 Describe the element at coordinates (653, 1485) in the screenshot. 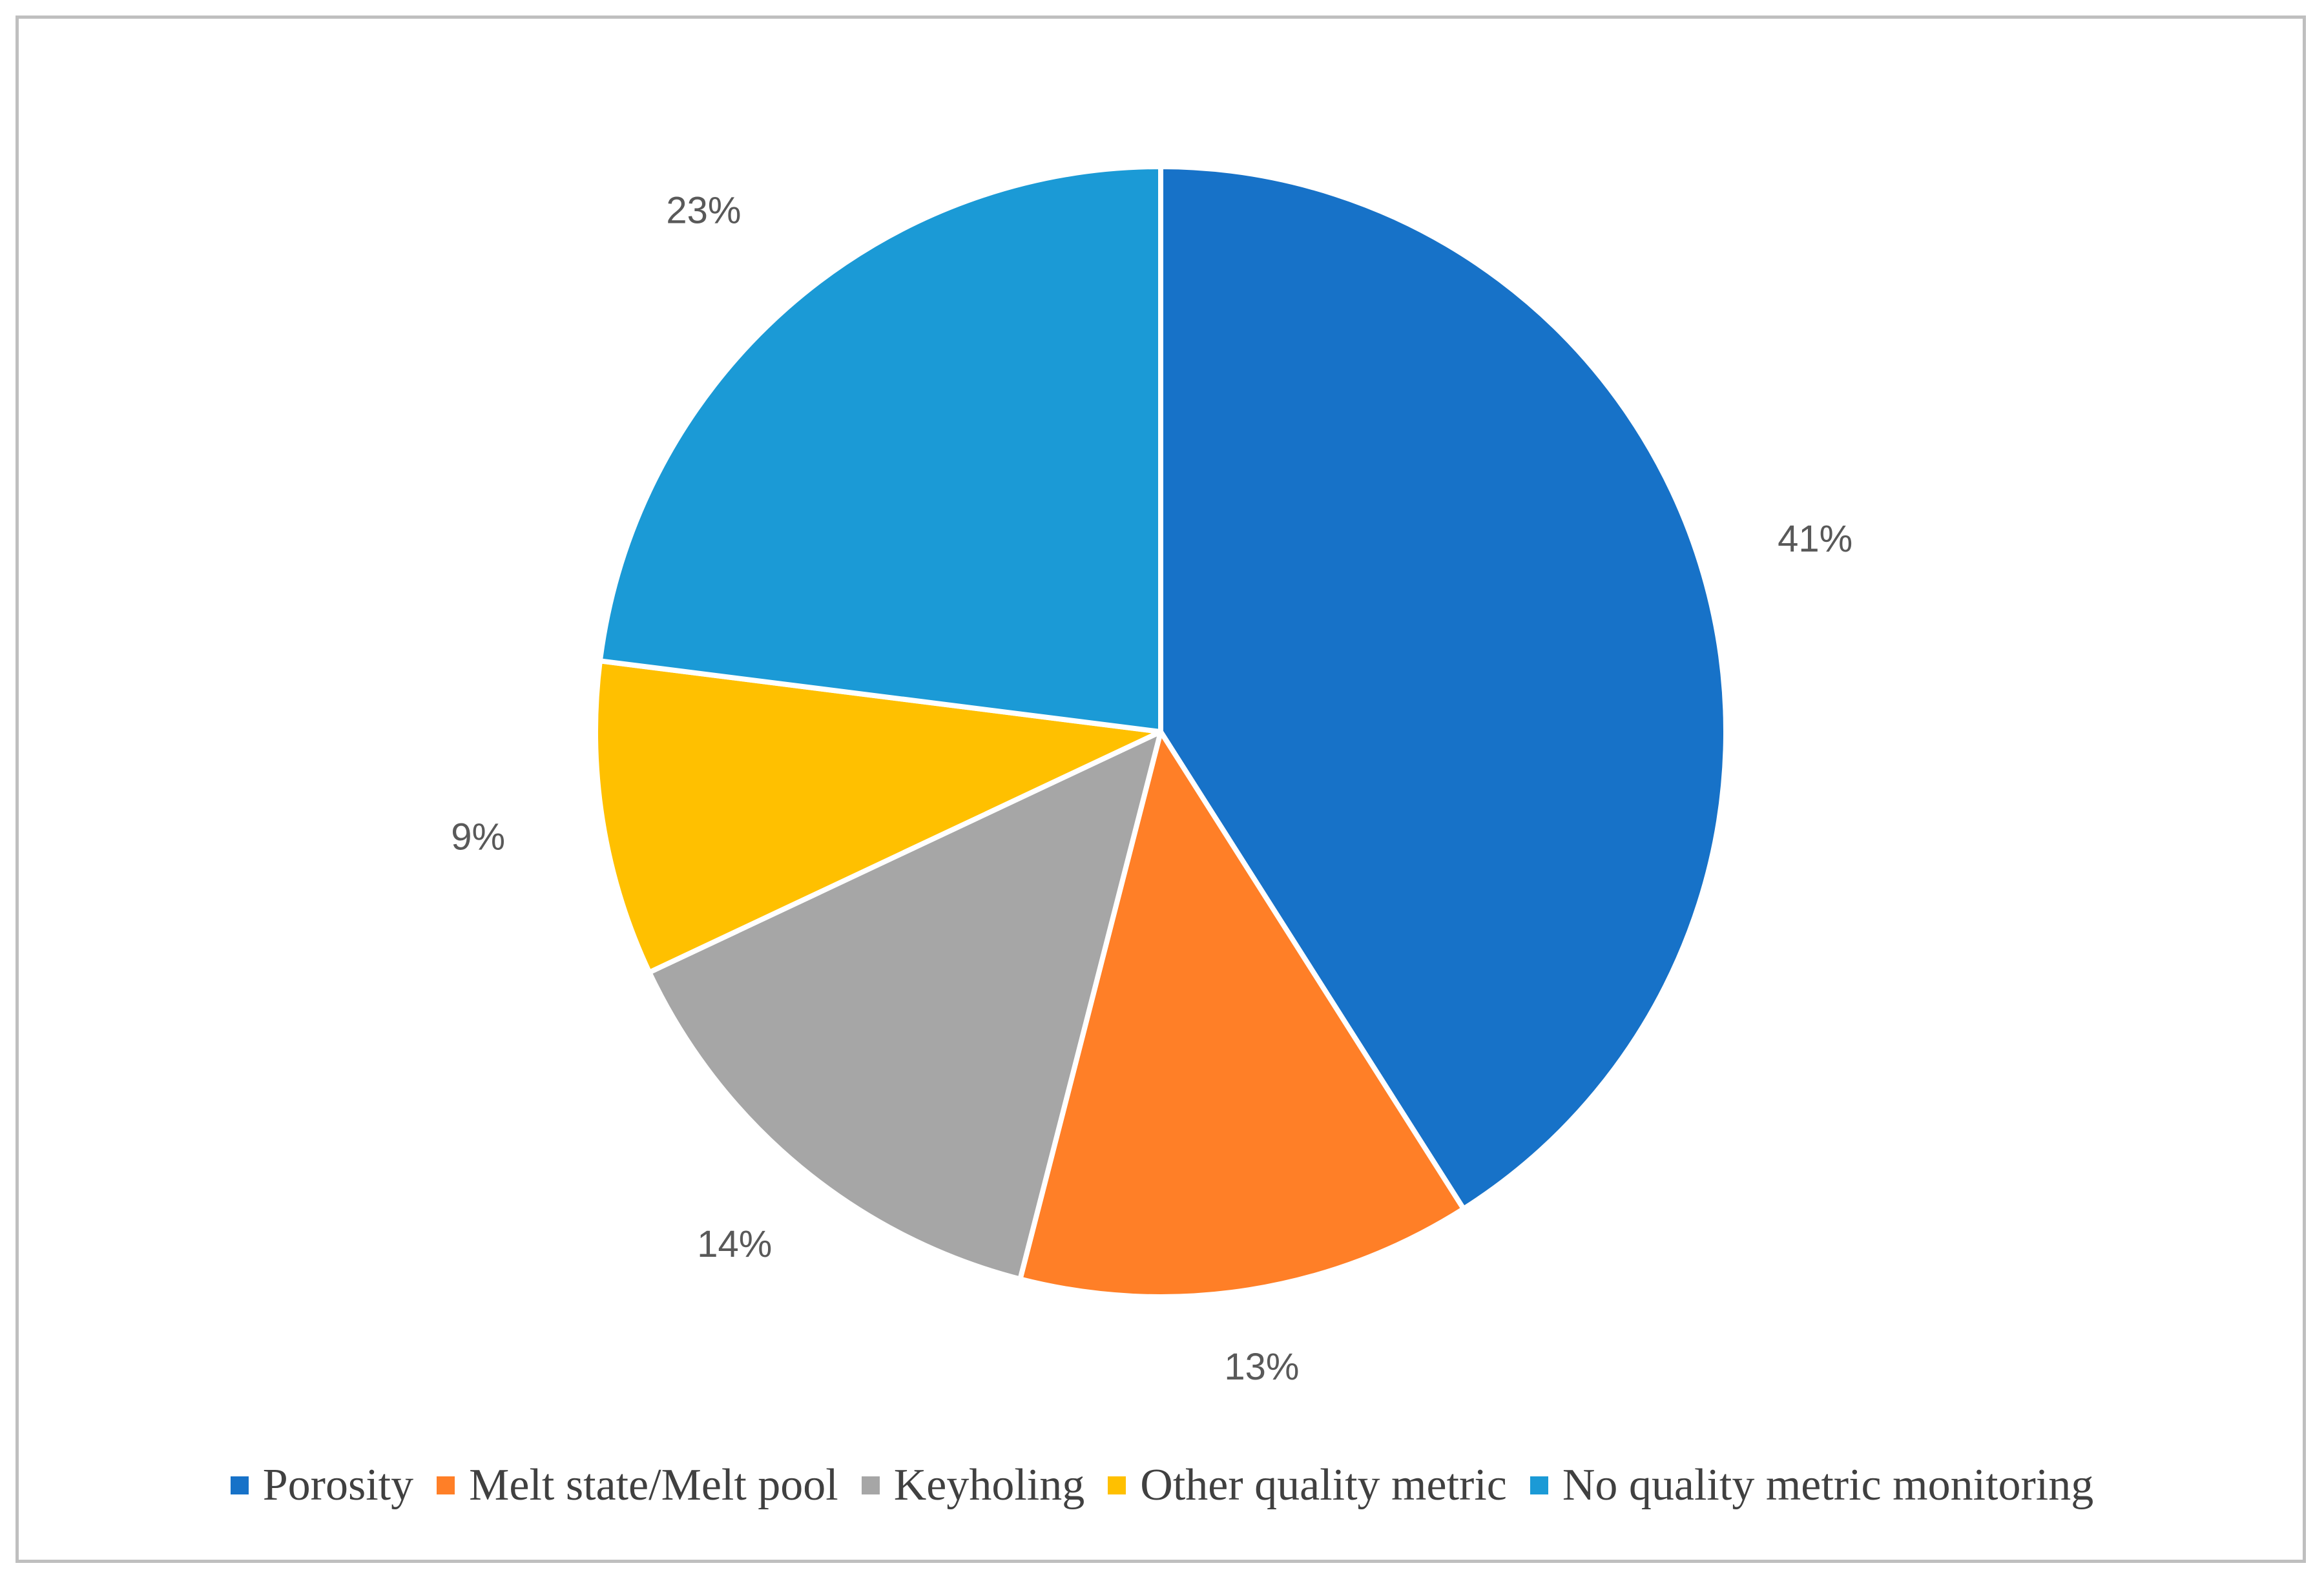

I see `legend-label-melt-state-melt-pool: Melt state/Melt pool` at that location.